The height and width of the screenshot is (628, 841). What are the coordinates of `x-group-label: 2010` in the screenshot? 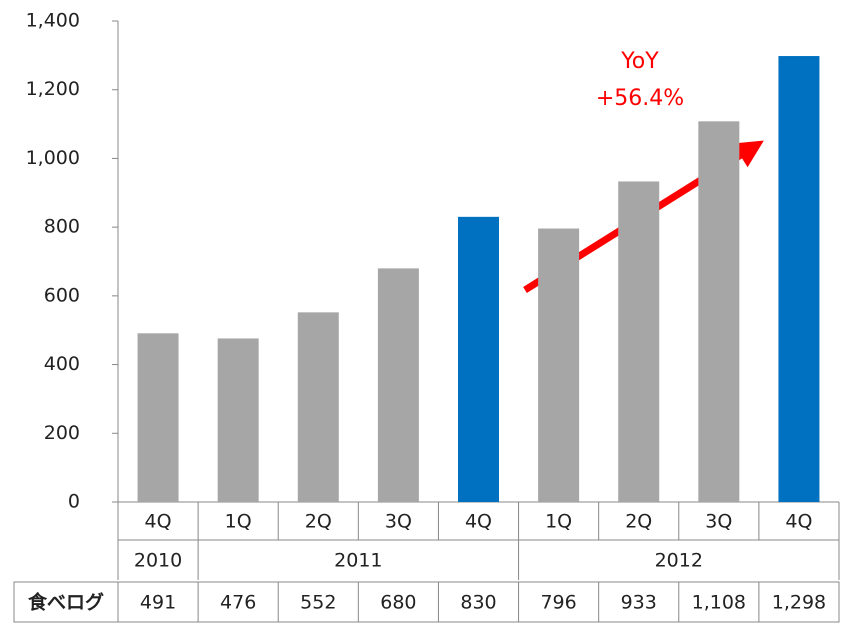 It's located at (158, 561).